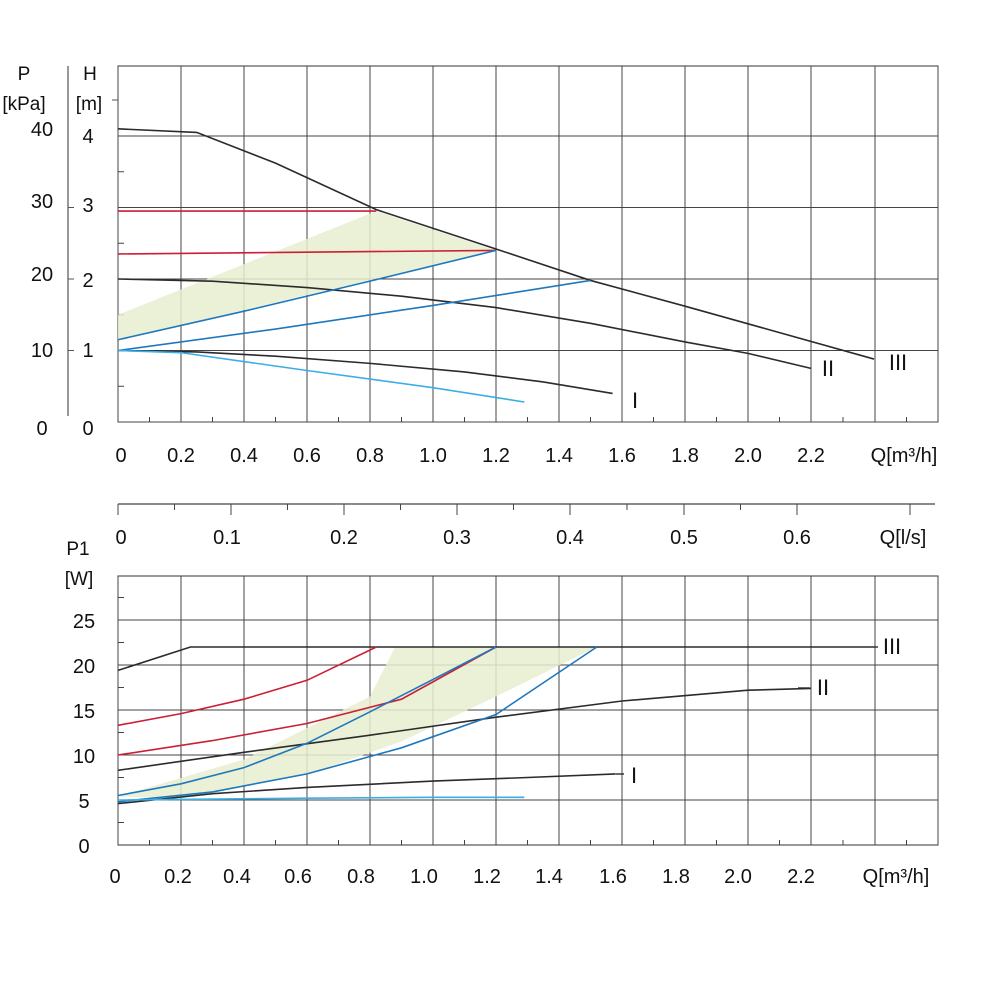  Describe the element at coordinates (298, 877) in the screenshot. I see `bottom-x-tick-label: 0.6` at that location.